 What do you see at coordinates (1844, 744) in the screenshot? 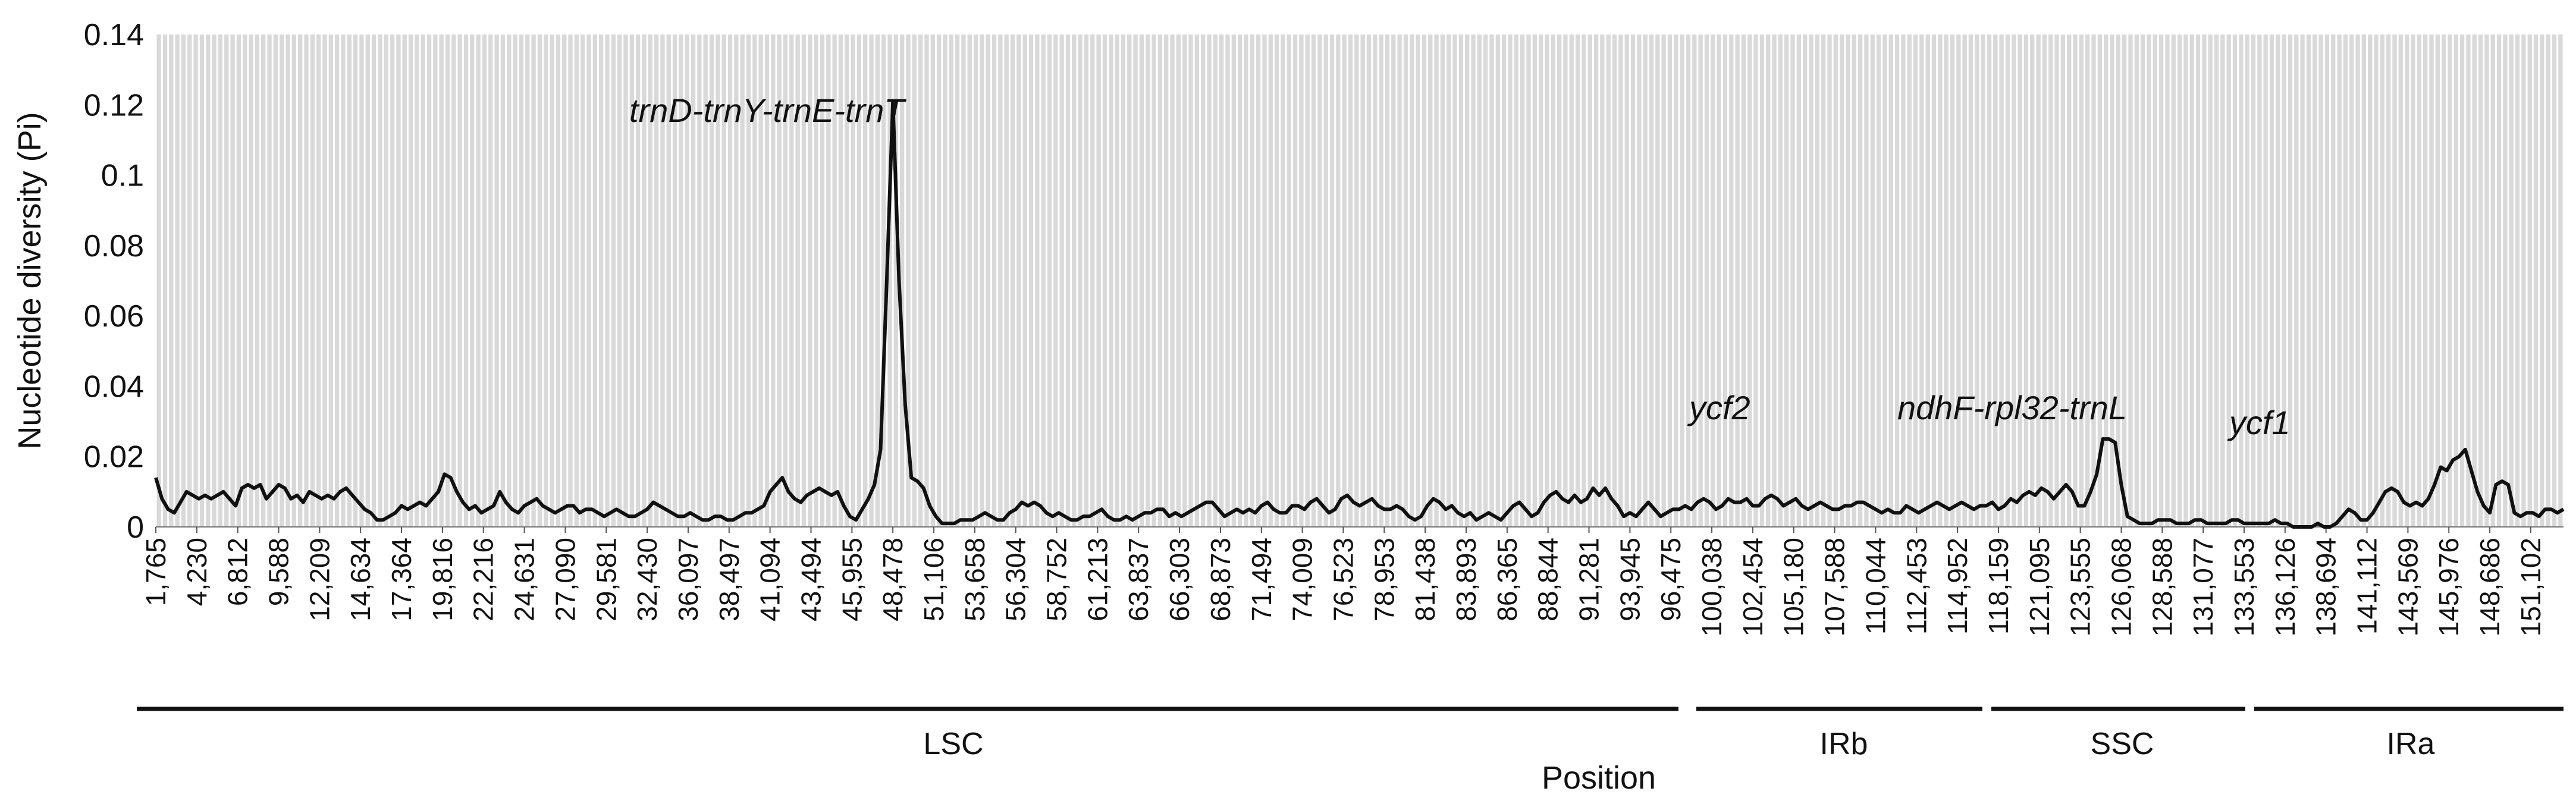
I see `region-label: IRb` at bounding box center [1844, 744].